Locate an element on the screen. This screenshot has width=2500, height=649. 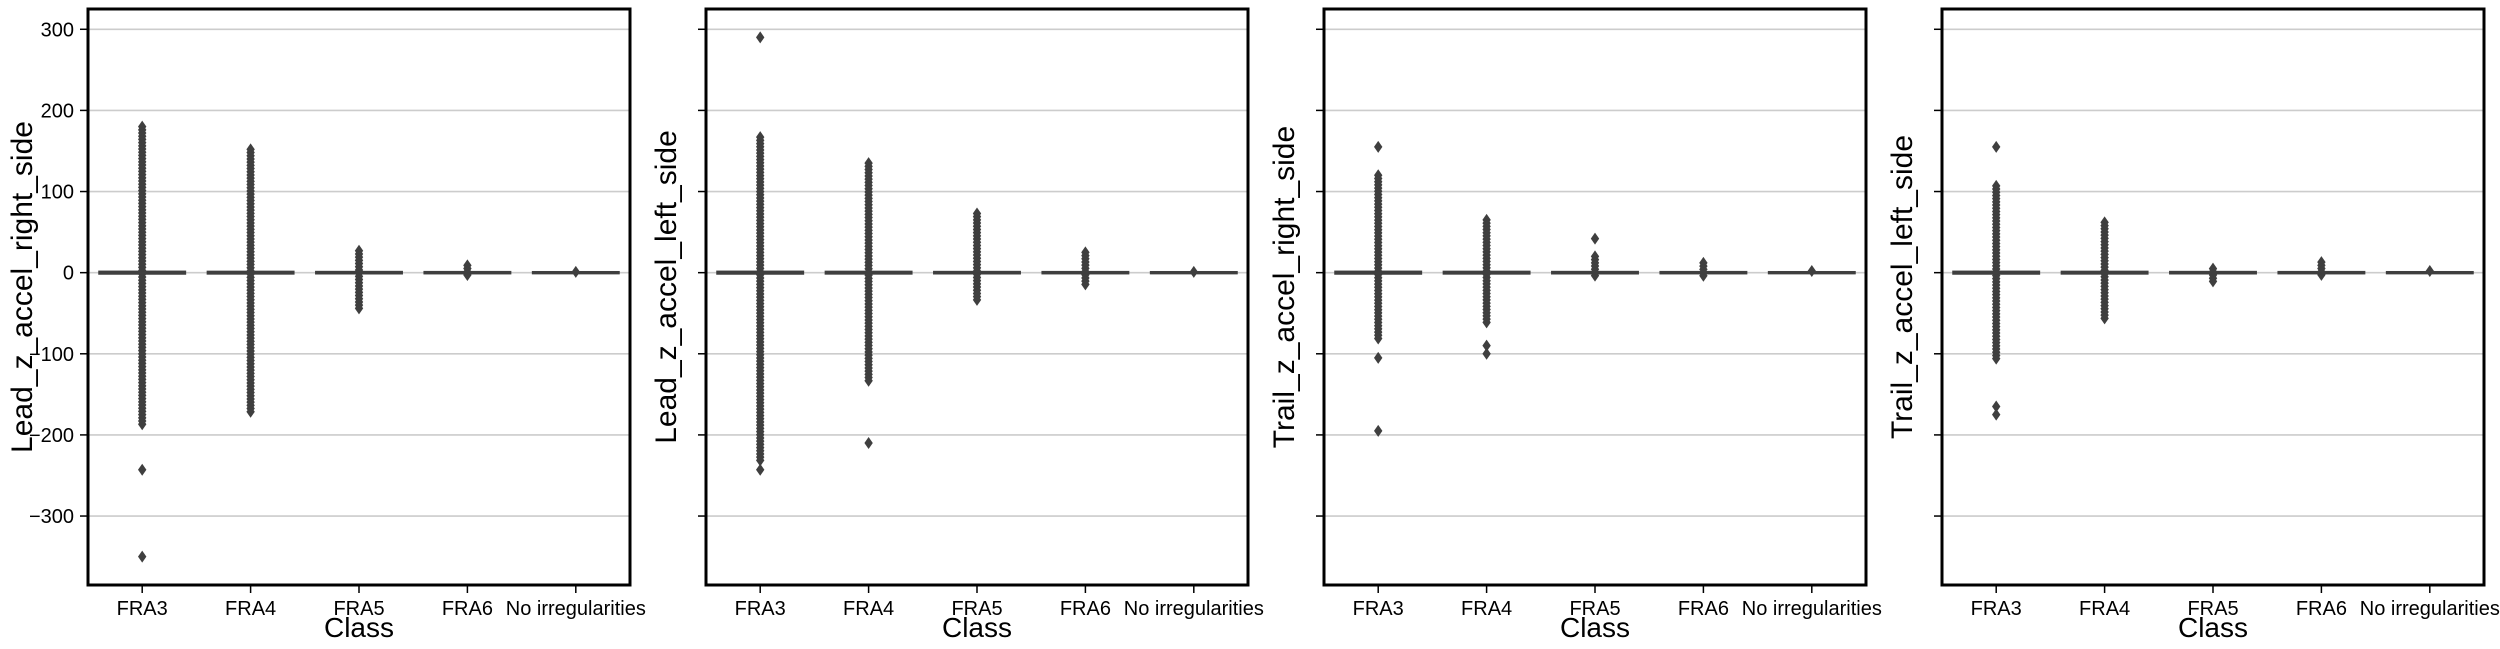
y-tick-label: 300 is located at coordinates (57, 30).